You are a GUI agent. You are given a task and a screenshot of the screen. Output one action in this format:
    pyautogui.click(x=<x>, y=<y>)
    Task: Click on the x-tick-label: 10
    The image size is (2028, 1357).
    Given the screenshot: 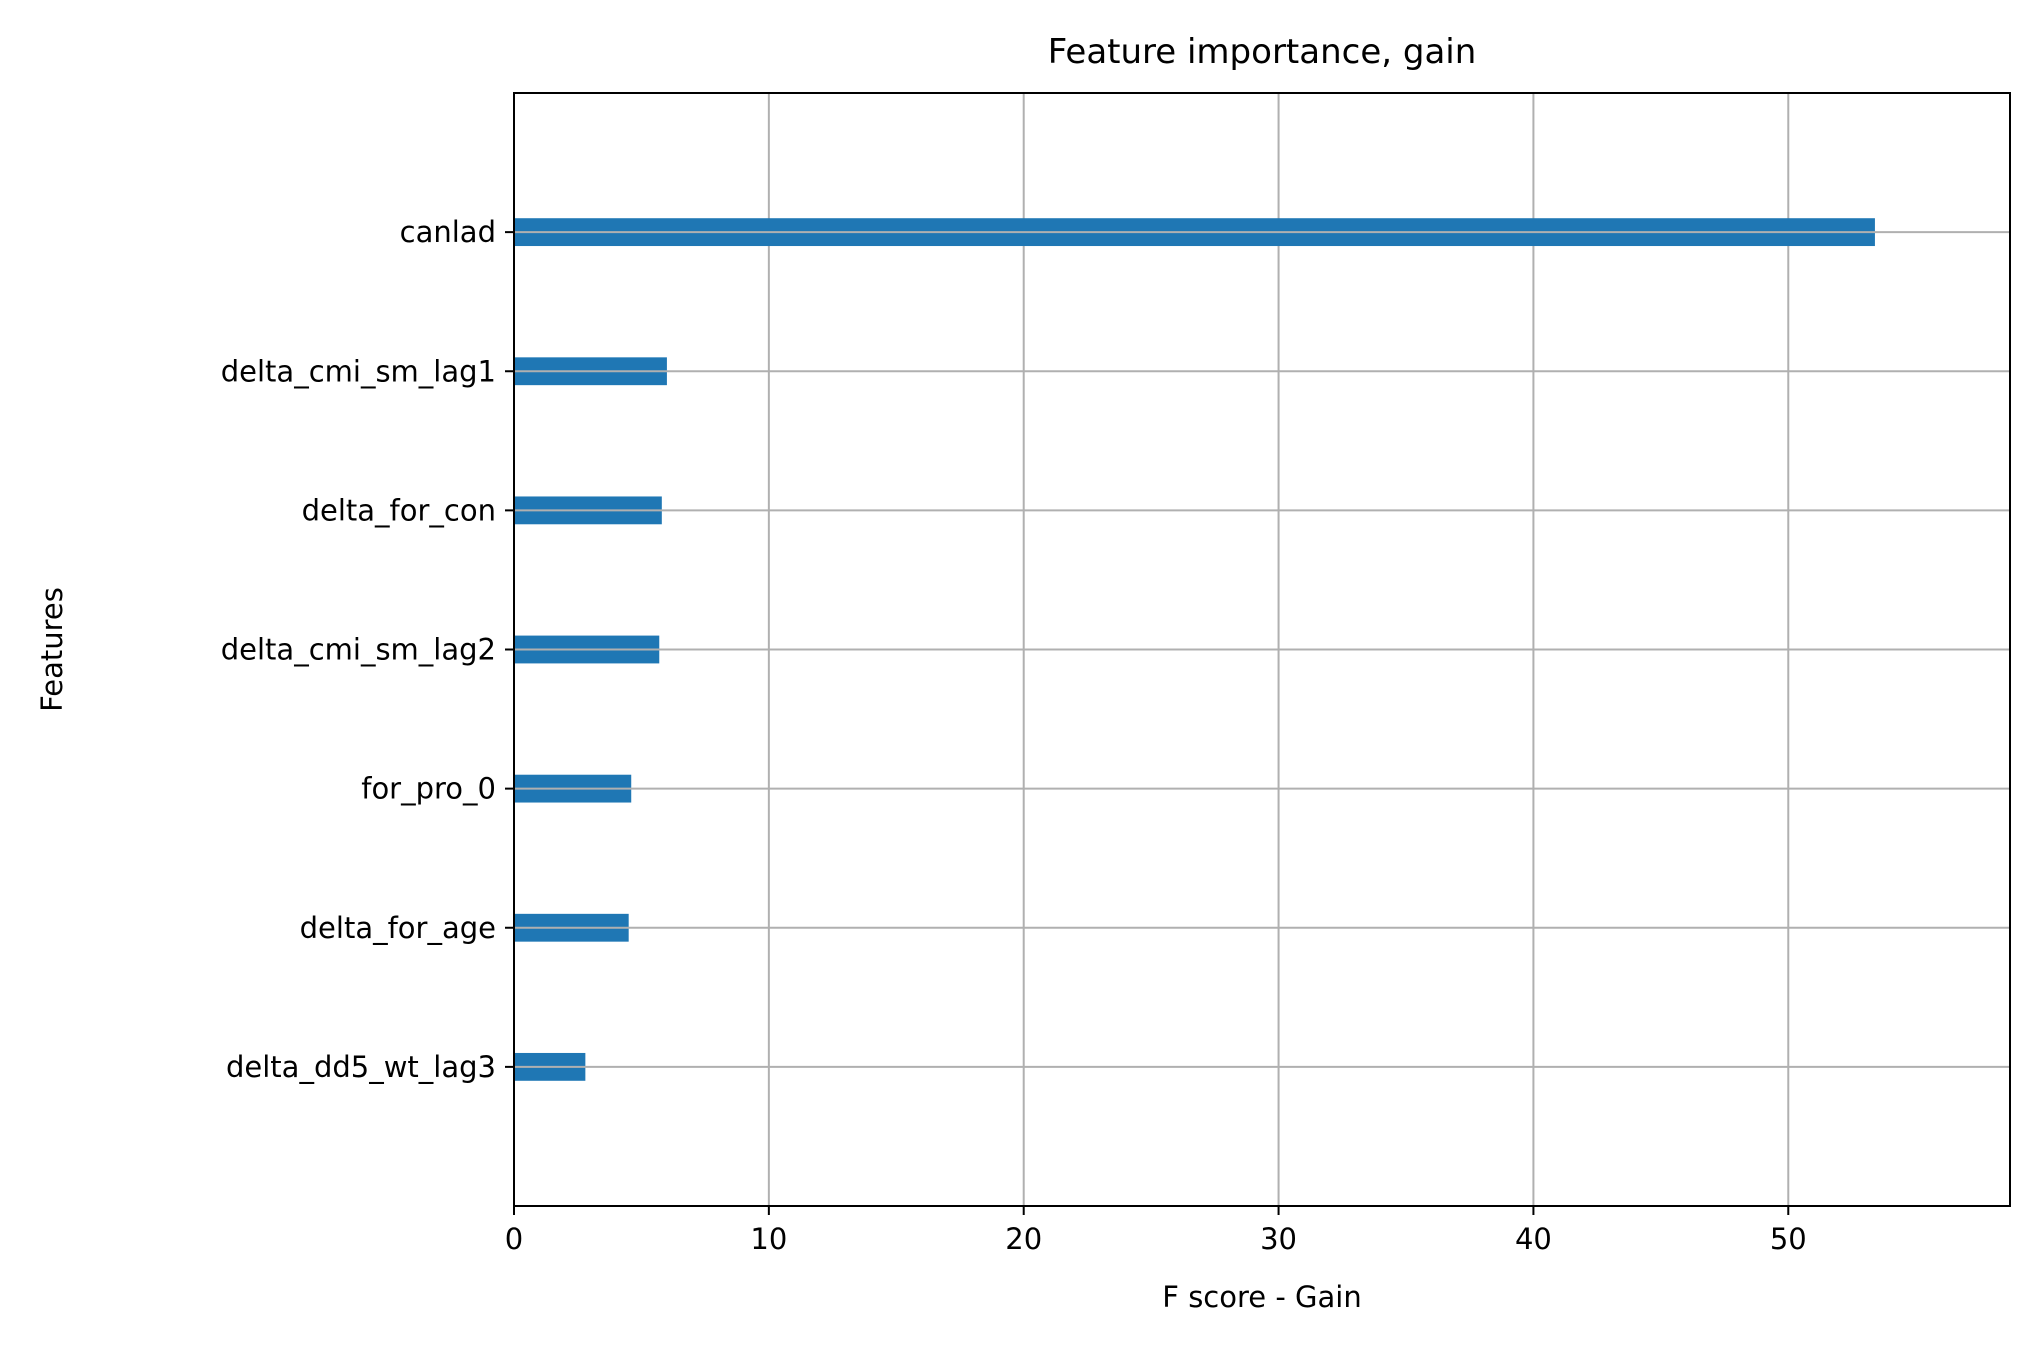 What is the action you would take?
    pyautogui.click(x=768, y=1239)
    